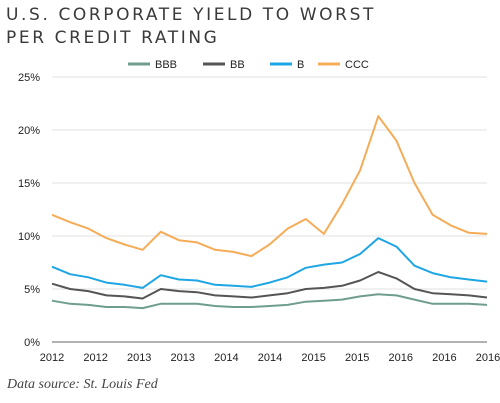  I want to click on y-tick-label: 20%, so click(29, 131).